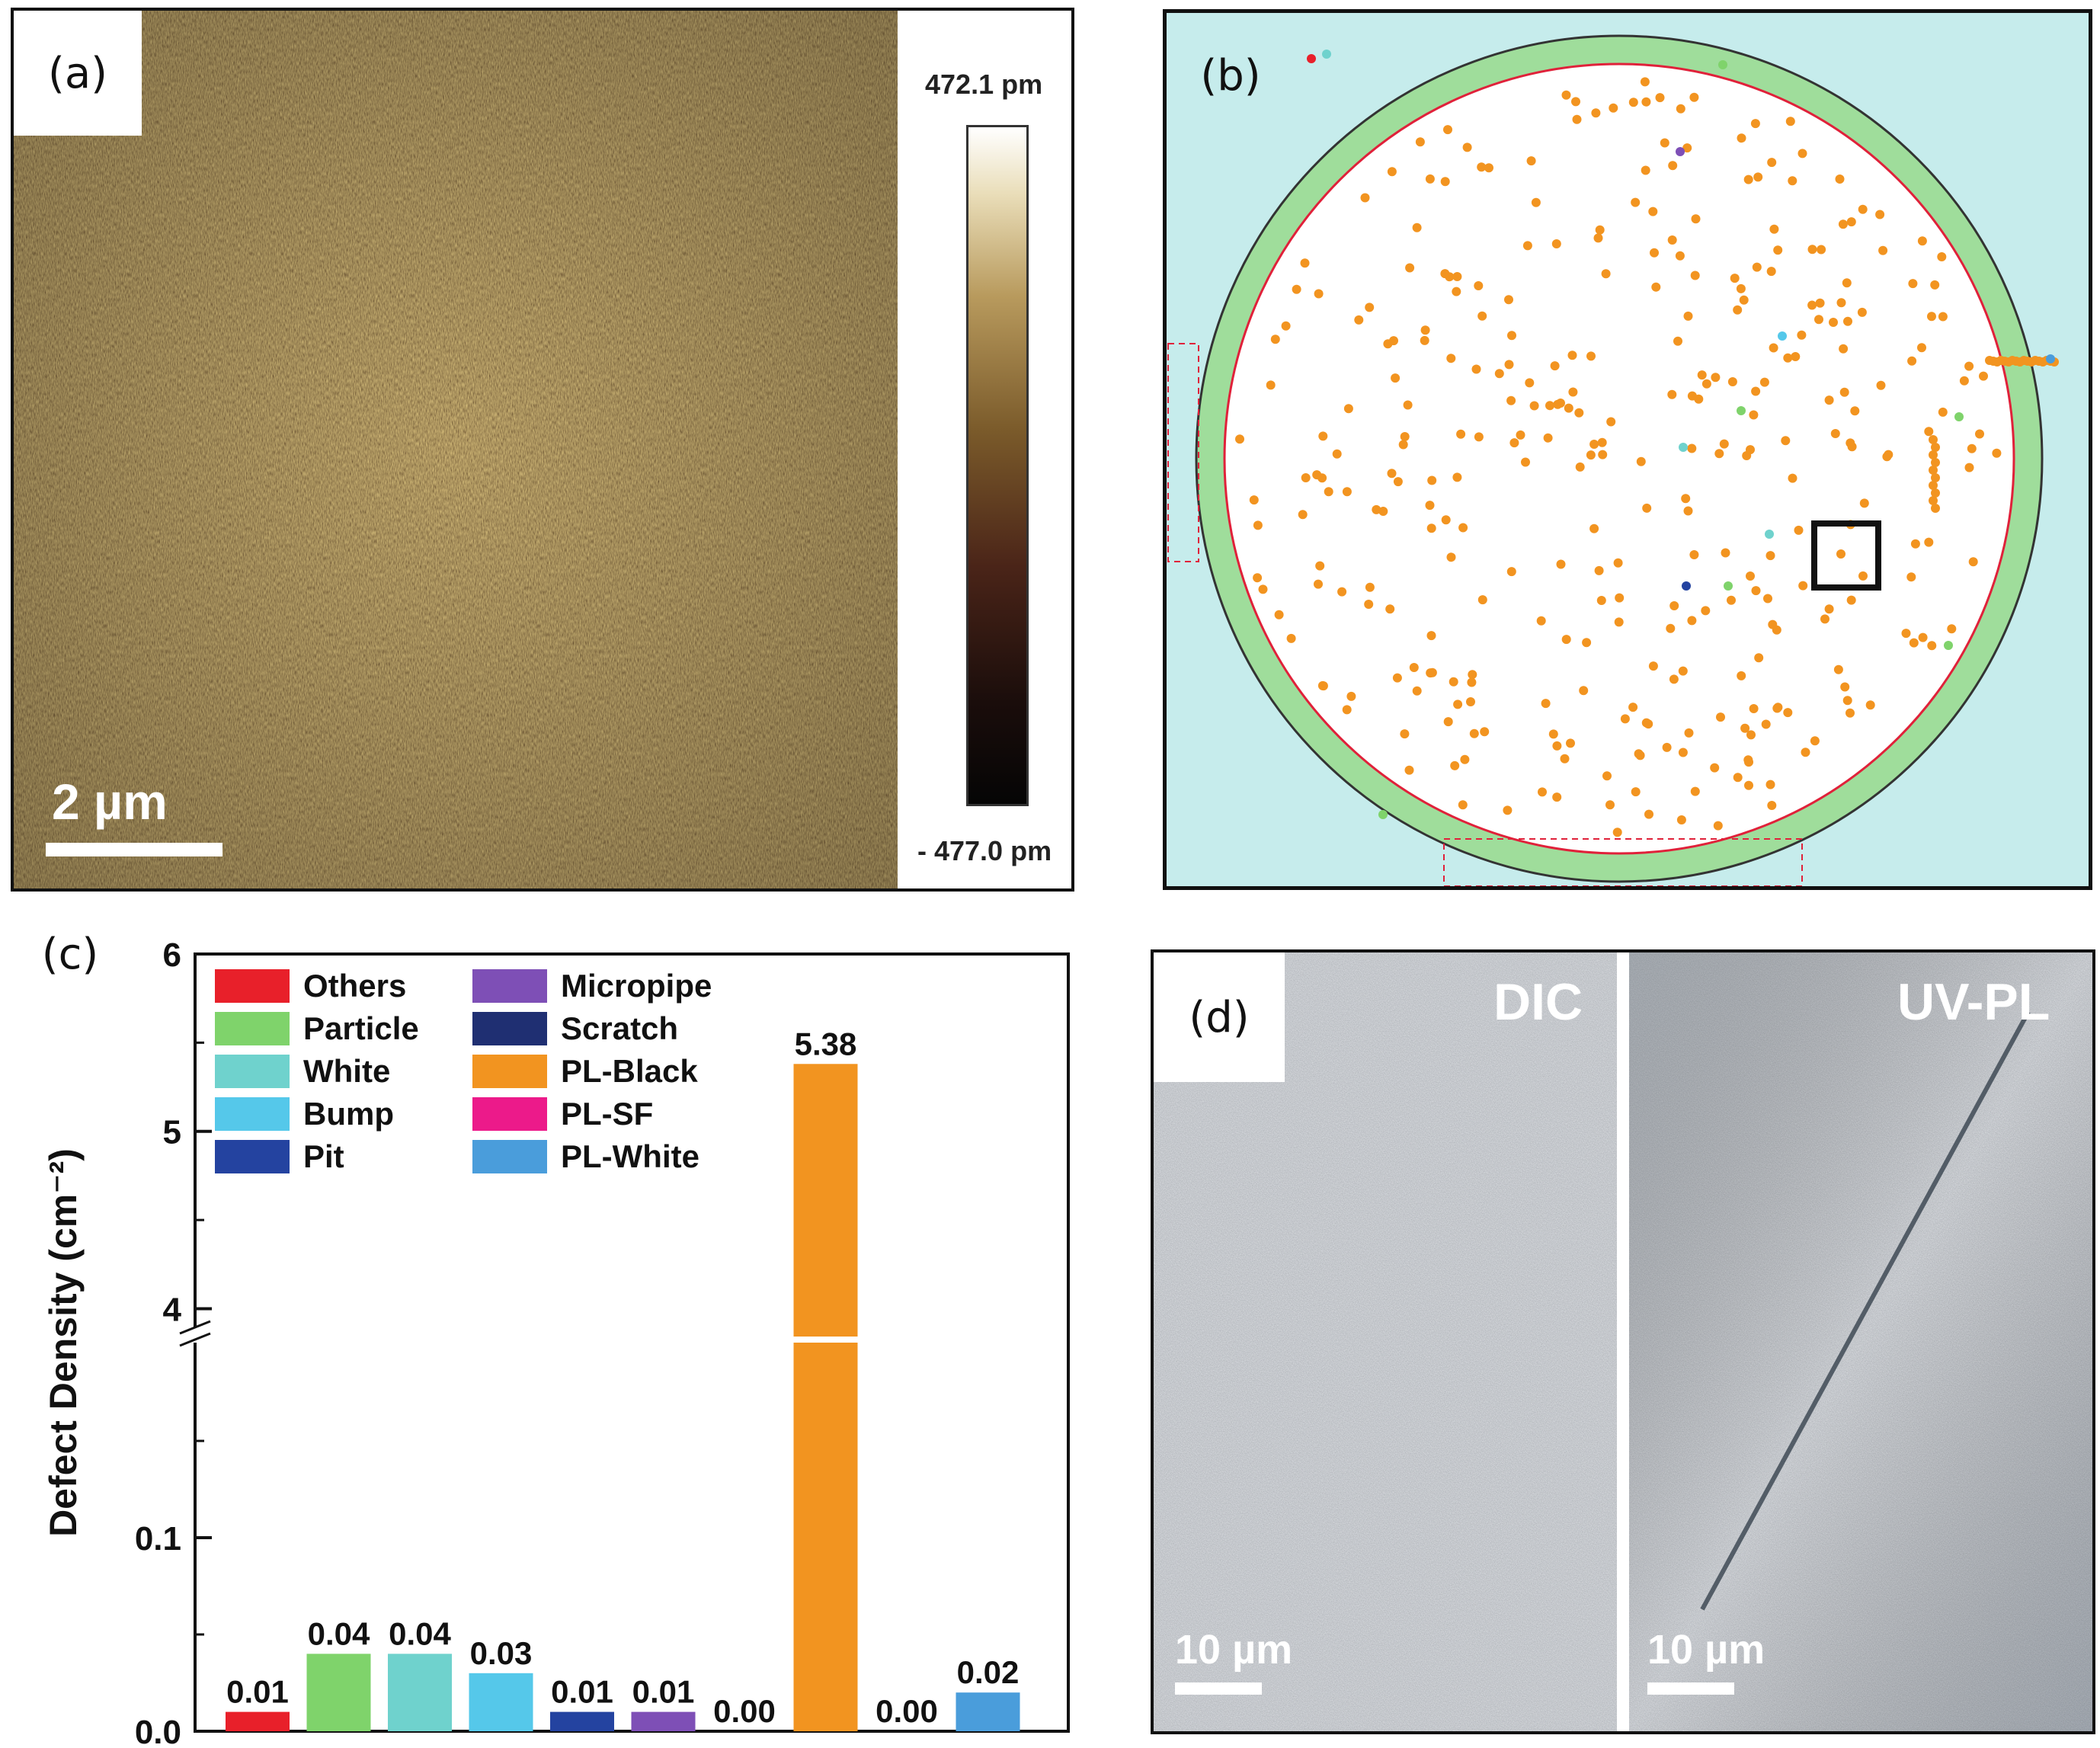  Describe the element at coordinates (354, 986) in the screenshot. I see `legend-label: Others` at that location.